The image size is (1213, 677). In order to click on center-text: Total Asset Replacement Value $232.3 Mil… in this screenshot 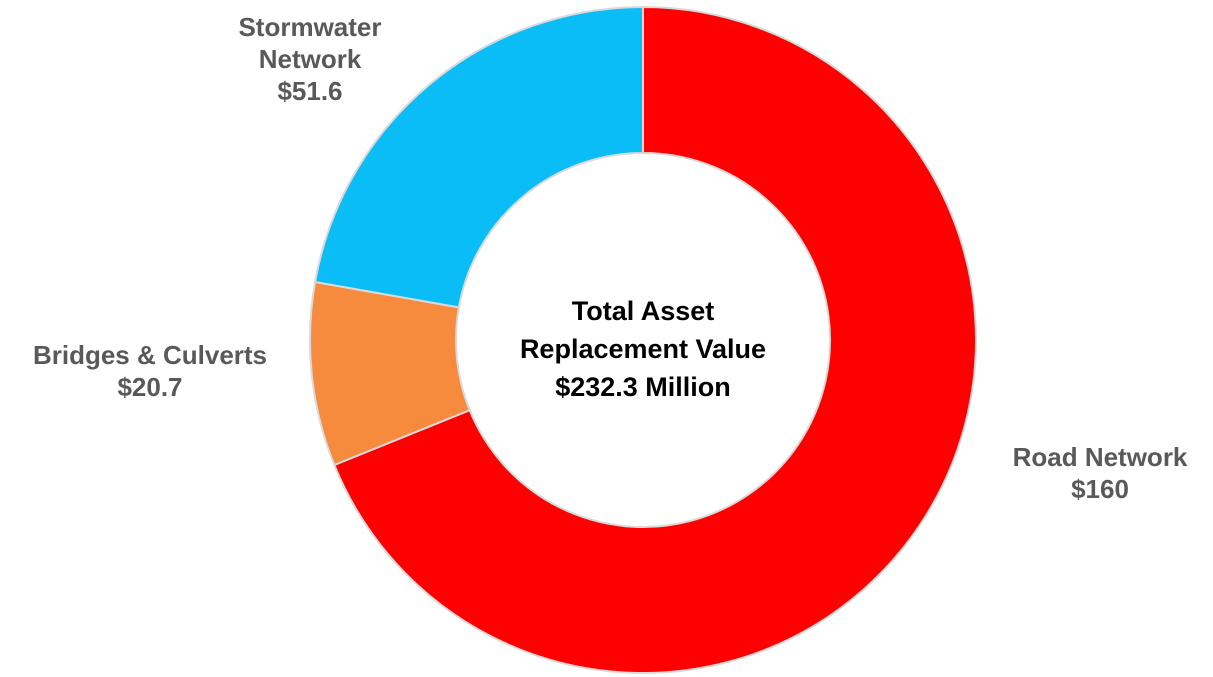, I will do `click(643, 349)`.